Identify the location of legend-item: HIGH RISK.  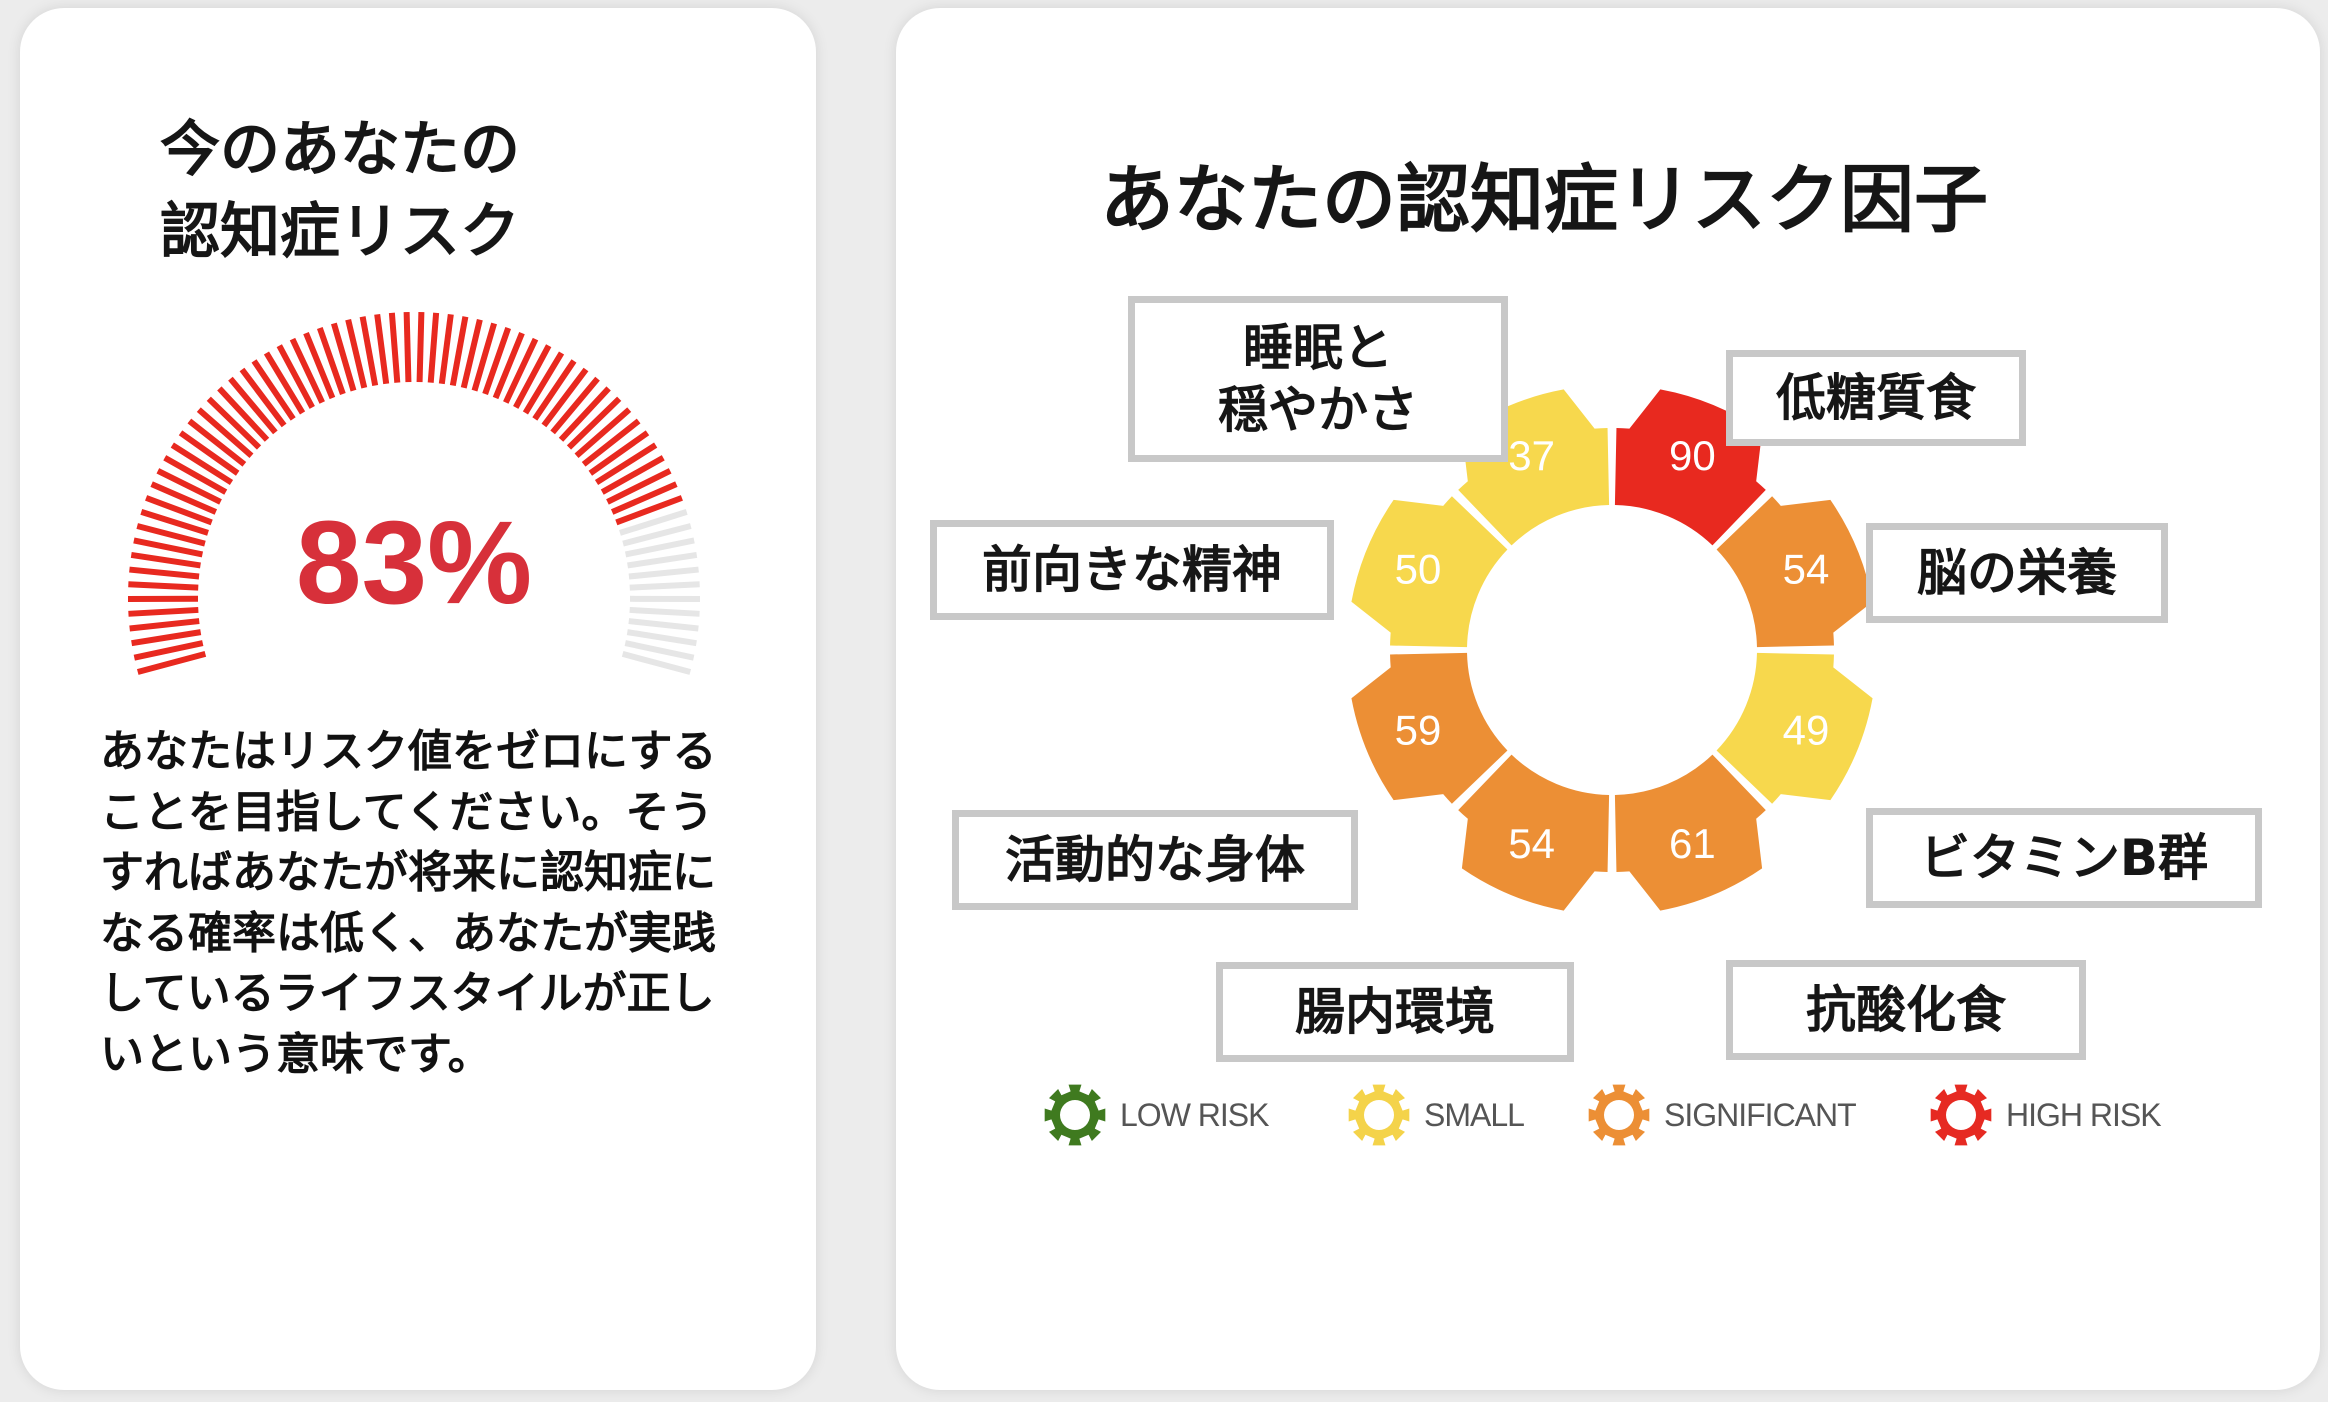
(2044, 1115).